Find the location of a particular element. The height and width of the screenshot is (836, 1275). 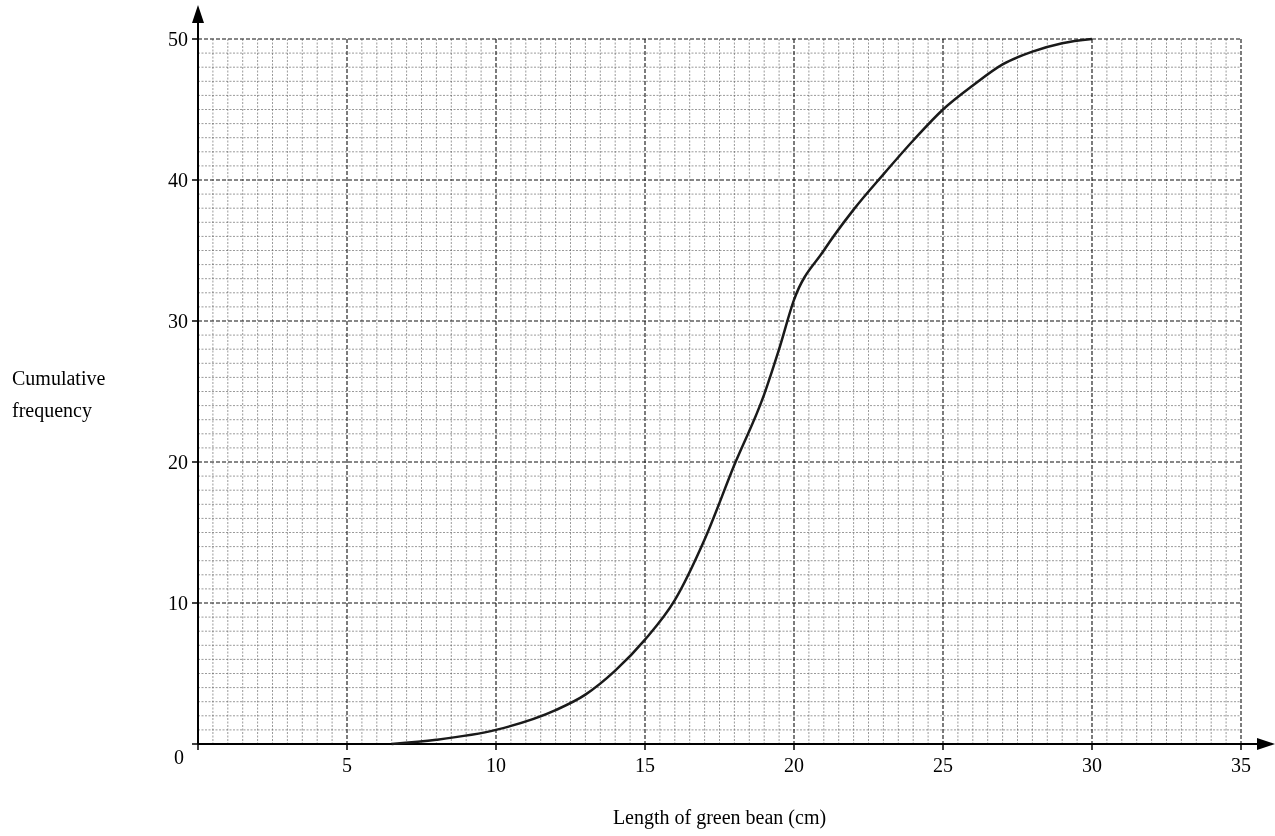

y-tick-label: 20 is located at coordinates (178, 462).